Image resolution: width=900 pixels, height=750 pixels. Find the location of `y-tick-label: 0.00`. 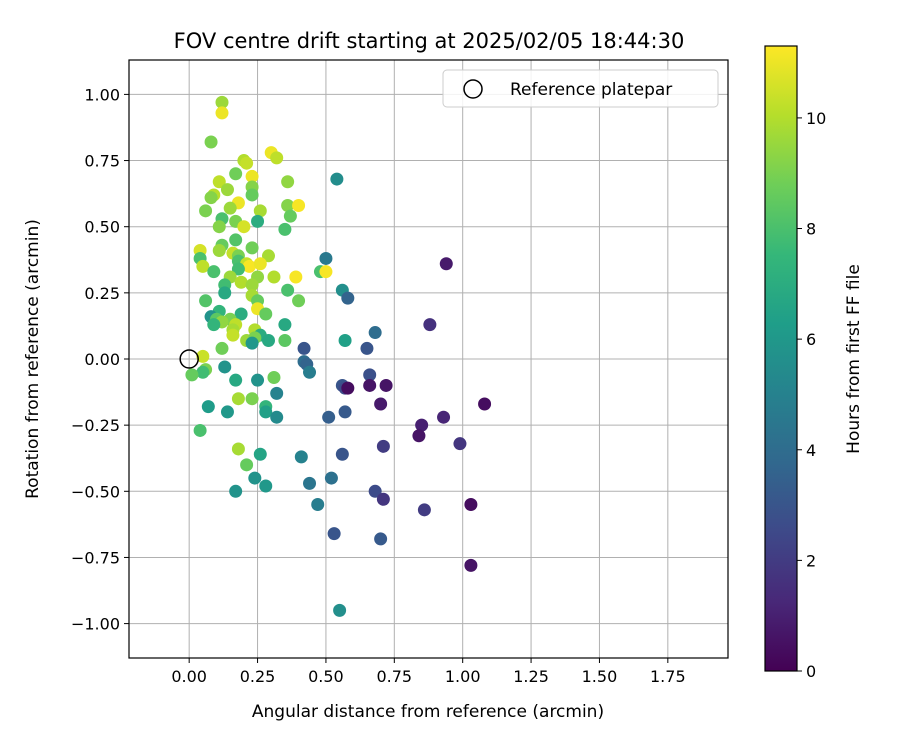

y-tick-label: 0.00 is located at coordinates (102, 359).